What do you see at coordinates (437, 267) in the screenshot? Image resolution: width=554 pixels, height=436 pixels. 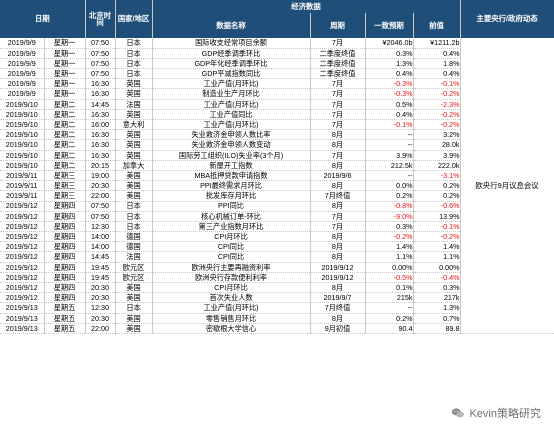 I see `cell-previous: 0.00%` at bounding box center [437, 267].